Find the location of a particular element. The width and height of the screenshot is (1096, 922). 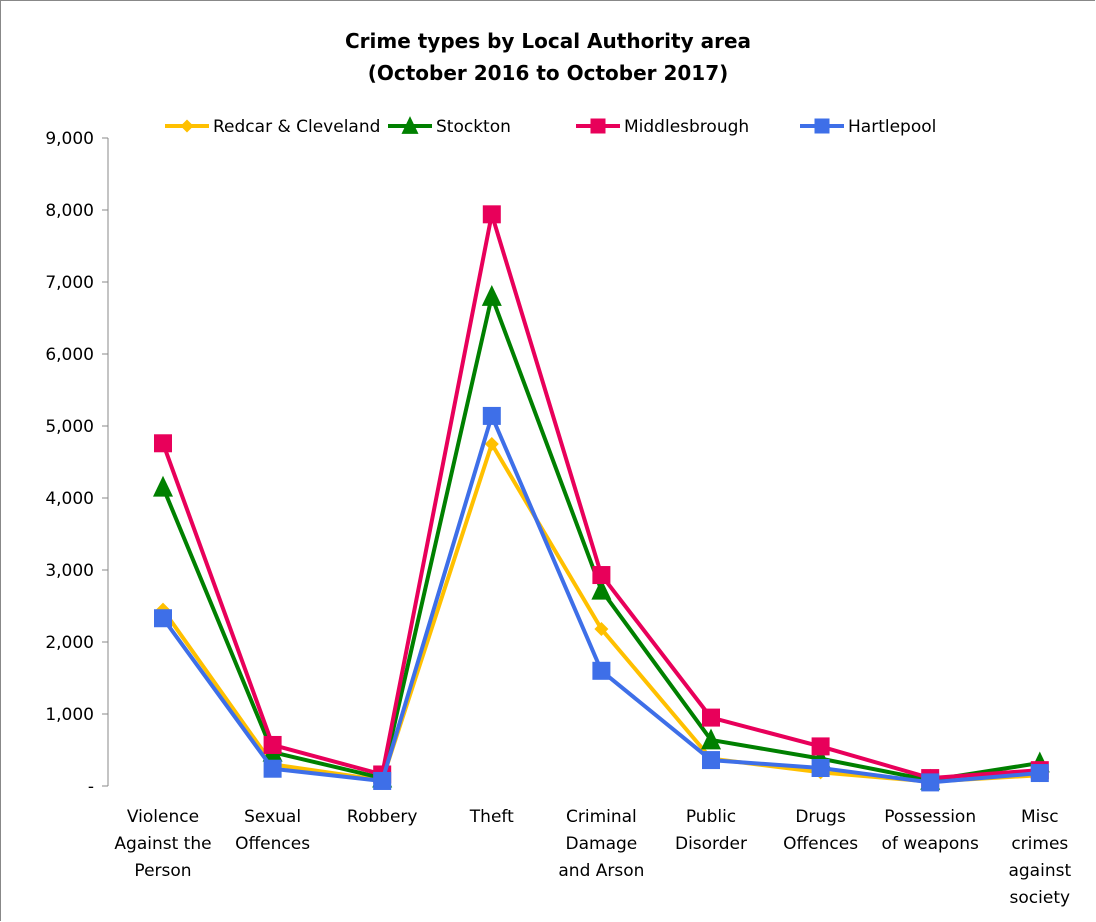

x-tick-label-line: Disorder is located at coordinates (711, 844).